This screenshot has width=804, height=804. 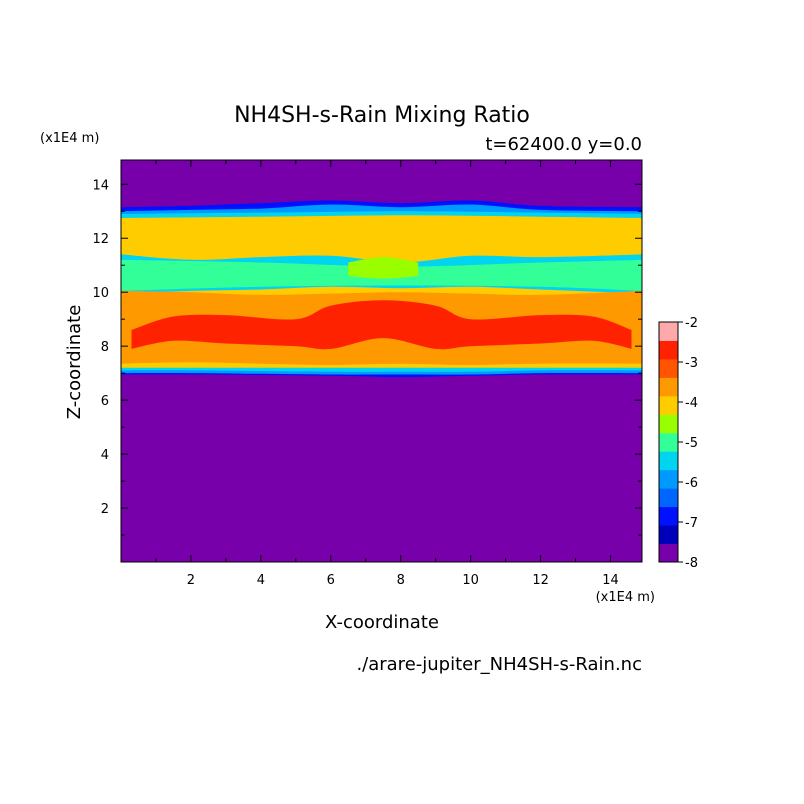 I want to click on contour-bands, so click(x=381, y=289).